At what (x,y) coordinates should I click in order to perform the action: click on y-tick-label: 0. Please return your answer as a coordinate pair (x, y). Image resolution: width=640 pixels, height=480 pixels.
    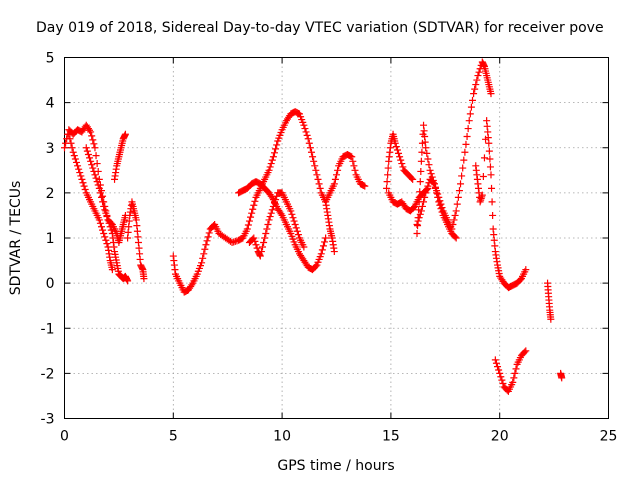
    Looking at the image, I should click on (50, 284).